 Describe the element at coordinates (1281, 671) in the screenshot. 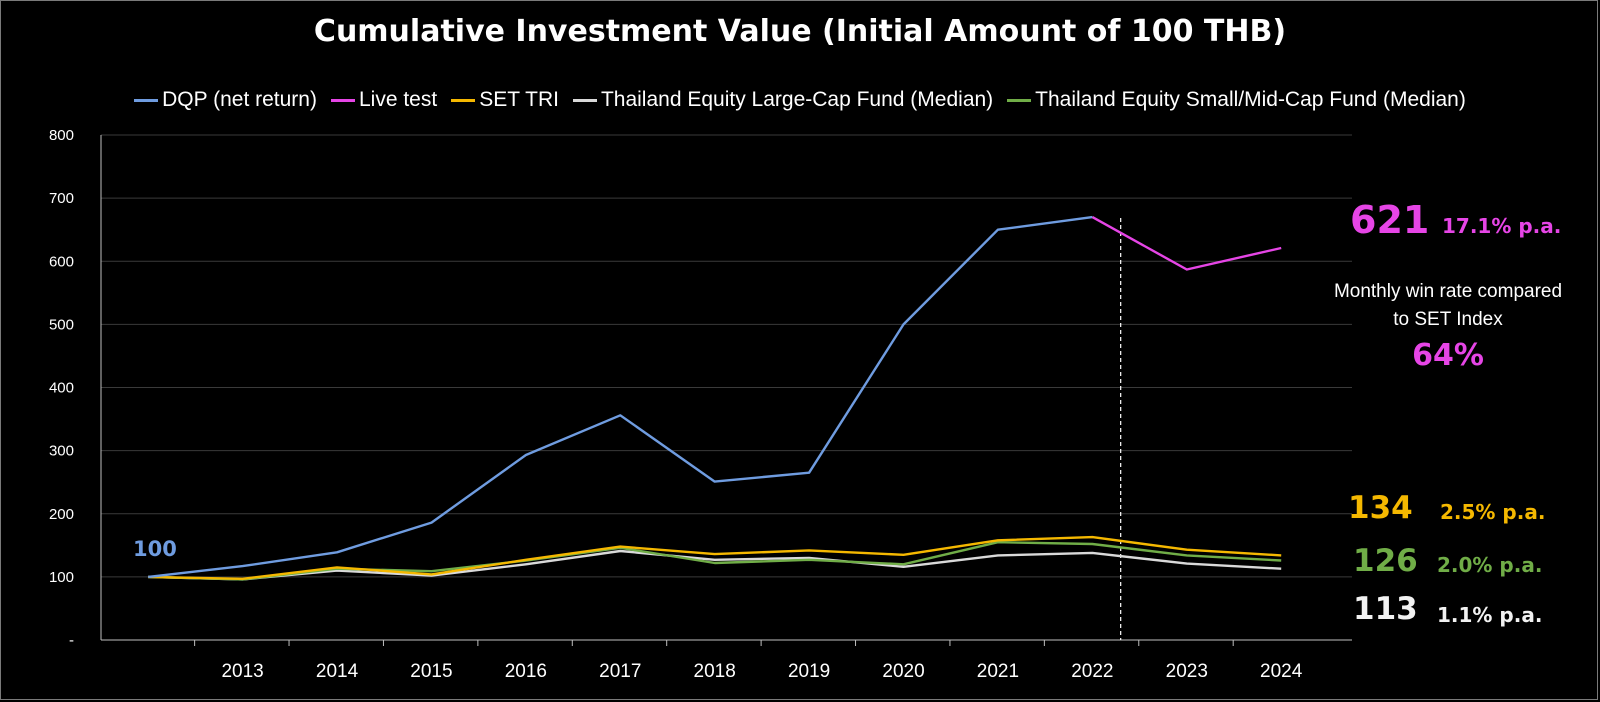

I see `x-tick-label: 2024` at that location.